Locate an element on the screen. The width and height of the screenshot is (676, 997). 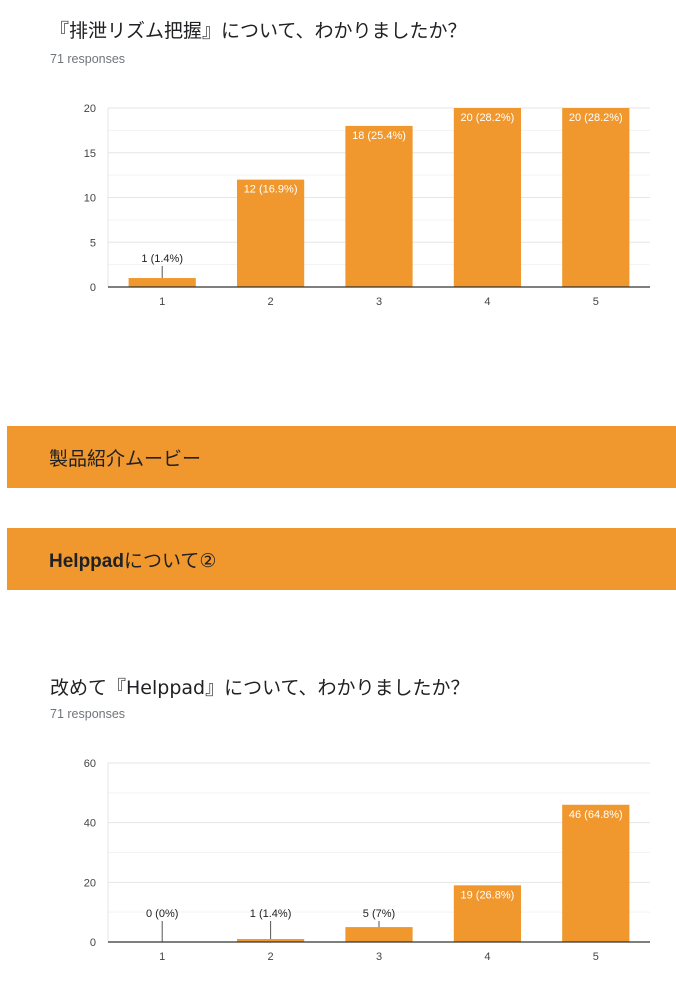
data-label: 0 (0%) is located at coordinates (162, 914).